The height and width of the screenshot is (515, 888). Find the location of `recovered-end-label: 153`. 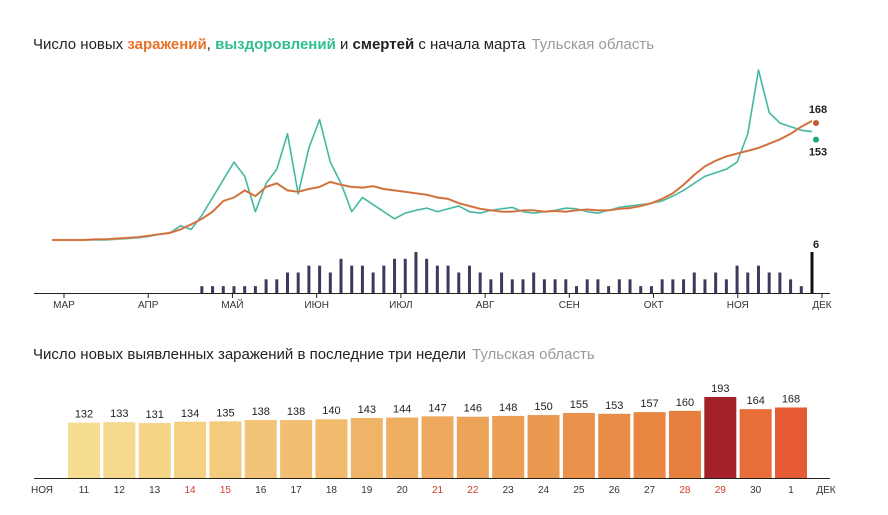

recovered-end-label: 153 is located at coordinates (818, 153).